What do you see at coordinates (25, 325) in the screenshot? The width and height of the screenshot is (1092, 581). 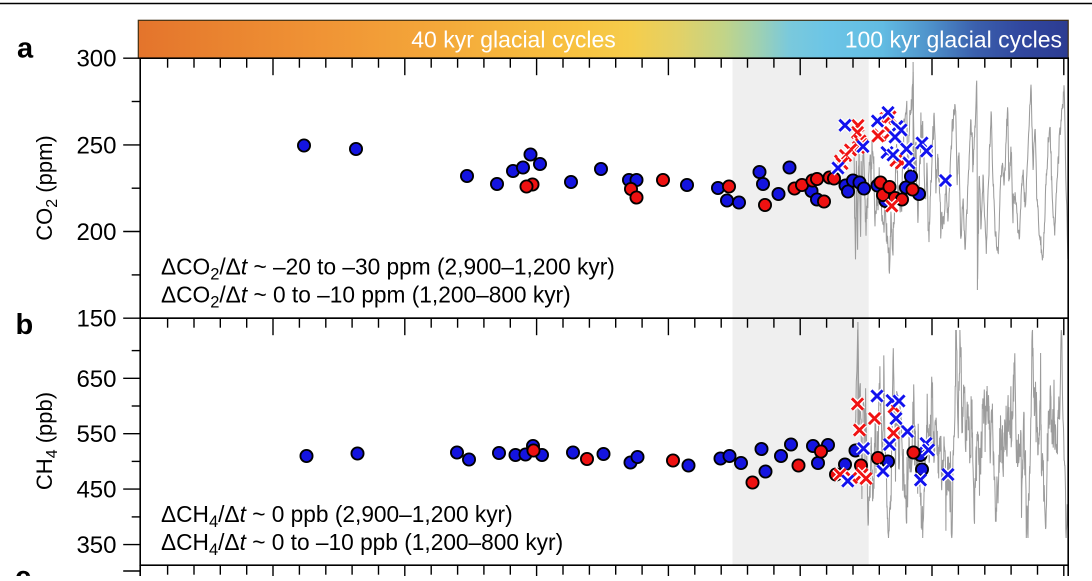 I see `svg-text: b` at bounding box center [25, 325].